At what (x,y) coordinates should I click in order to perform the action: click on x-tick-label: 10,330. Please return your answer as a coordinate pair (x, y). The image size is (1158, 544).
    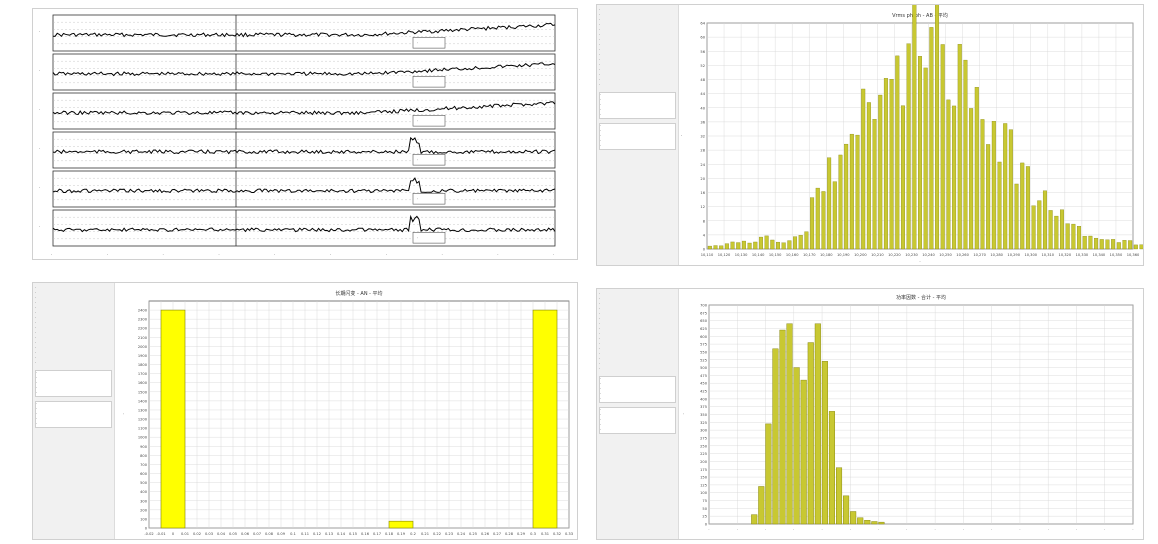
    Looking at the image, I should click on (1082, 255).